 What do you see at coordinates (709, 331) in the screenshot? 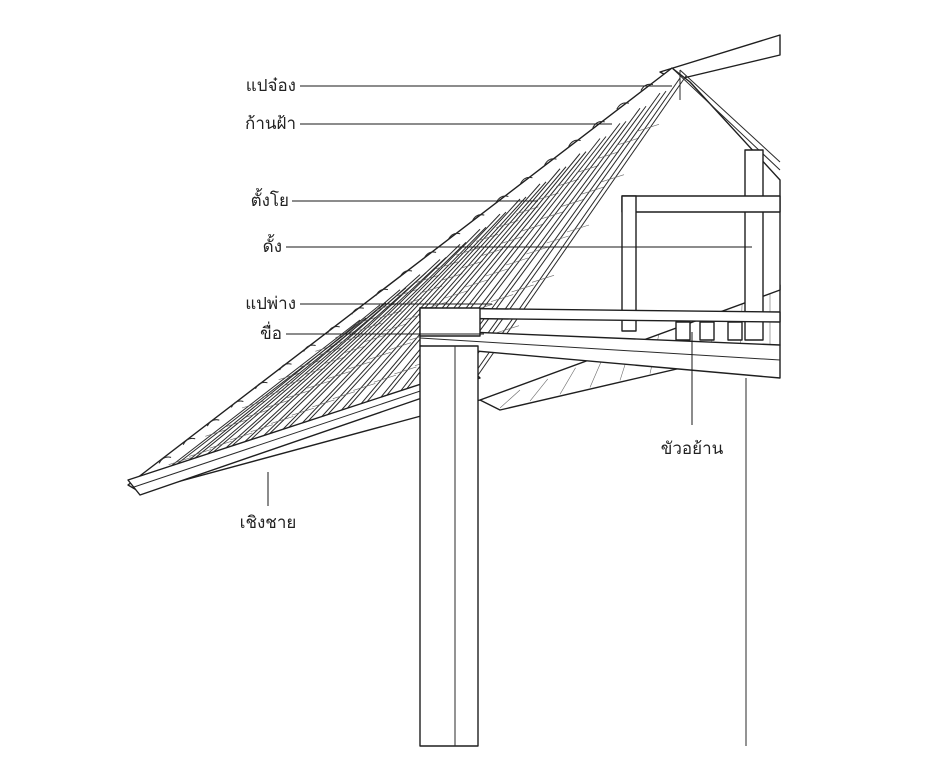
I see `joist-stubs` at bounding box center [709, 331].